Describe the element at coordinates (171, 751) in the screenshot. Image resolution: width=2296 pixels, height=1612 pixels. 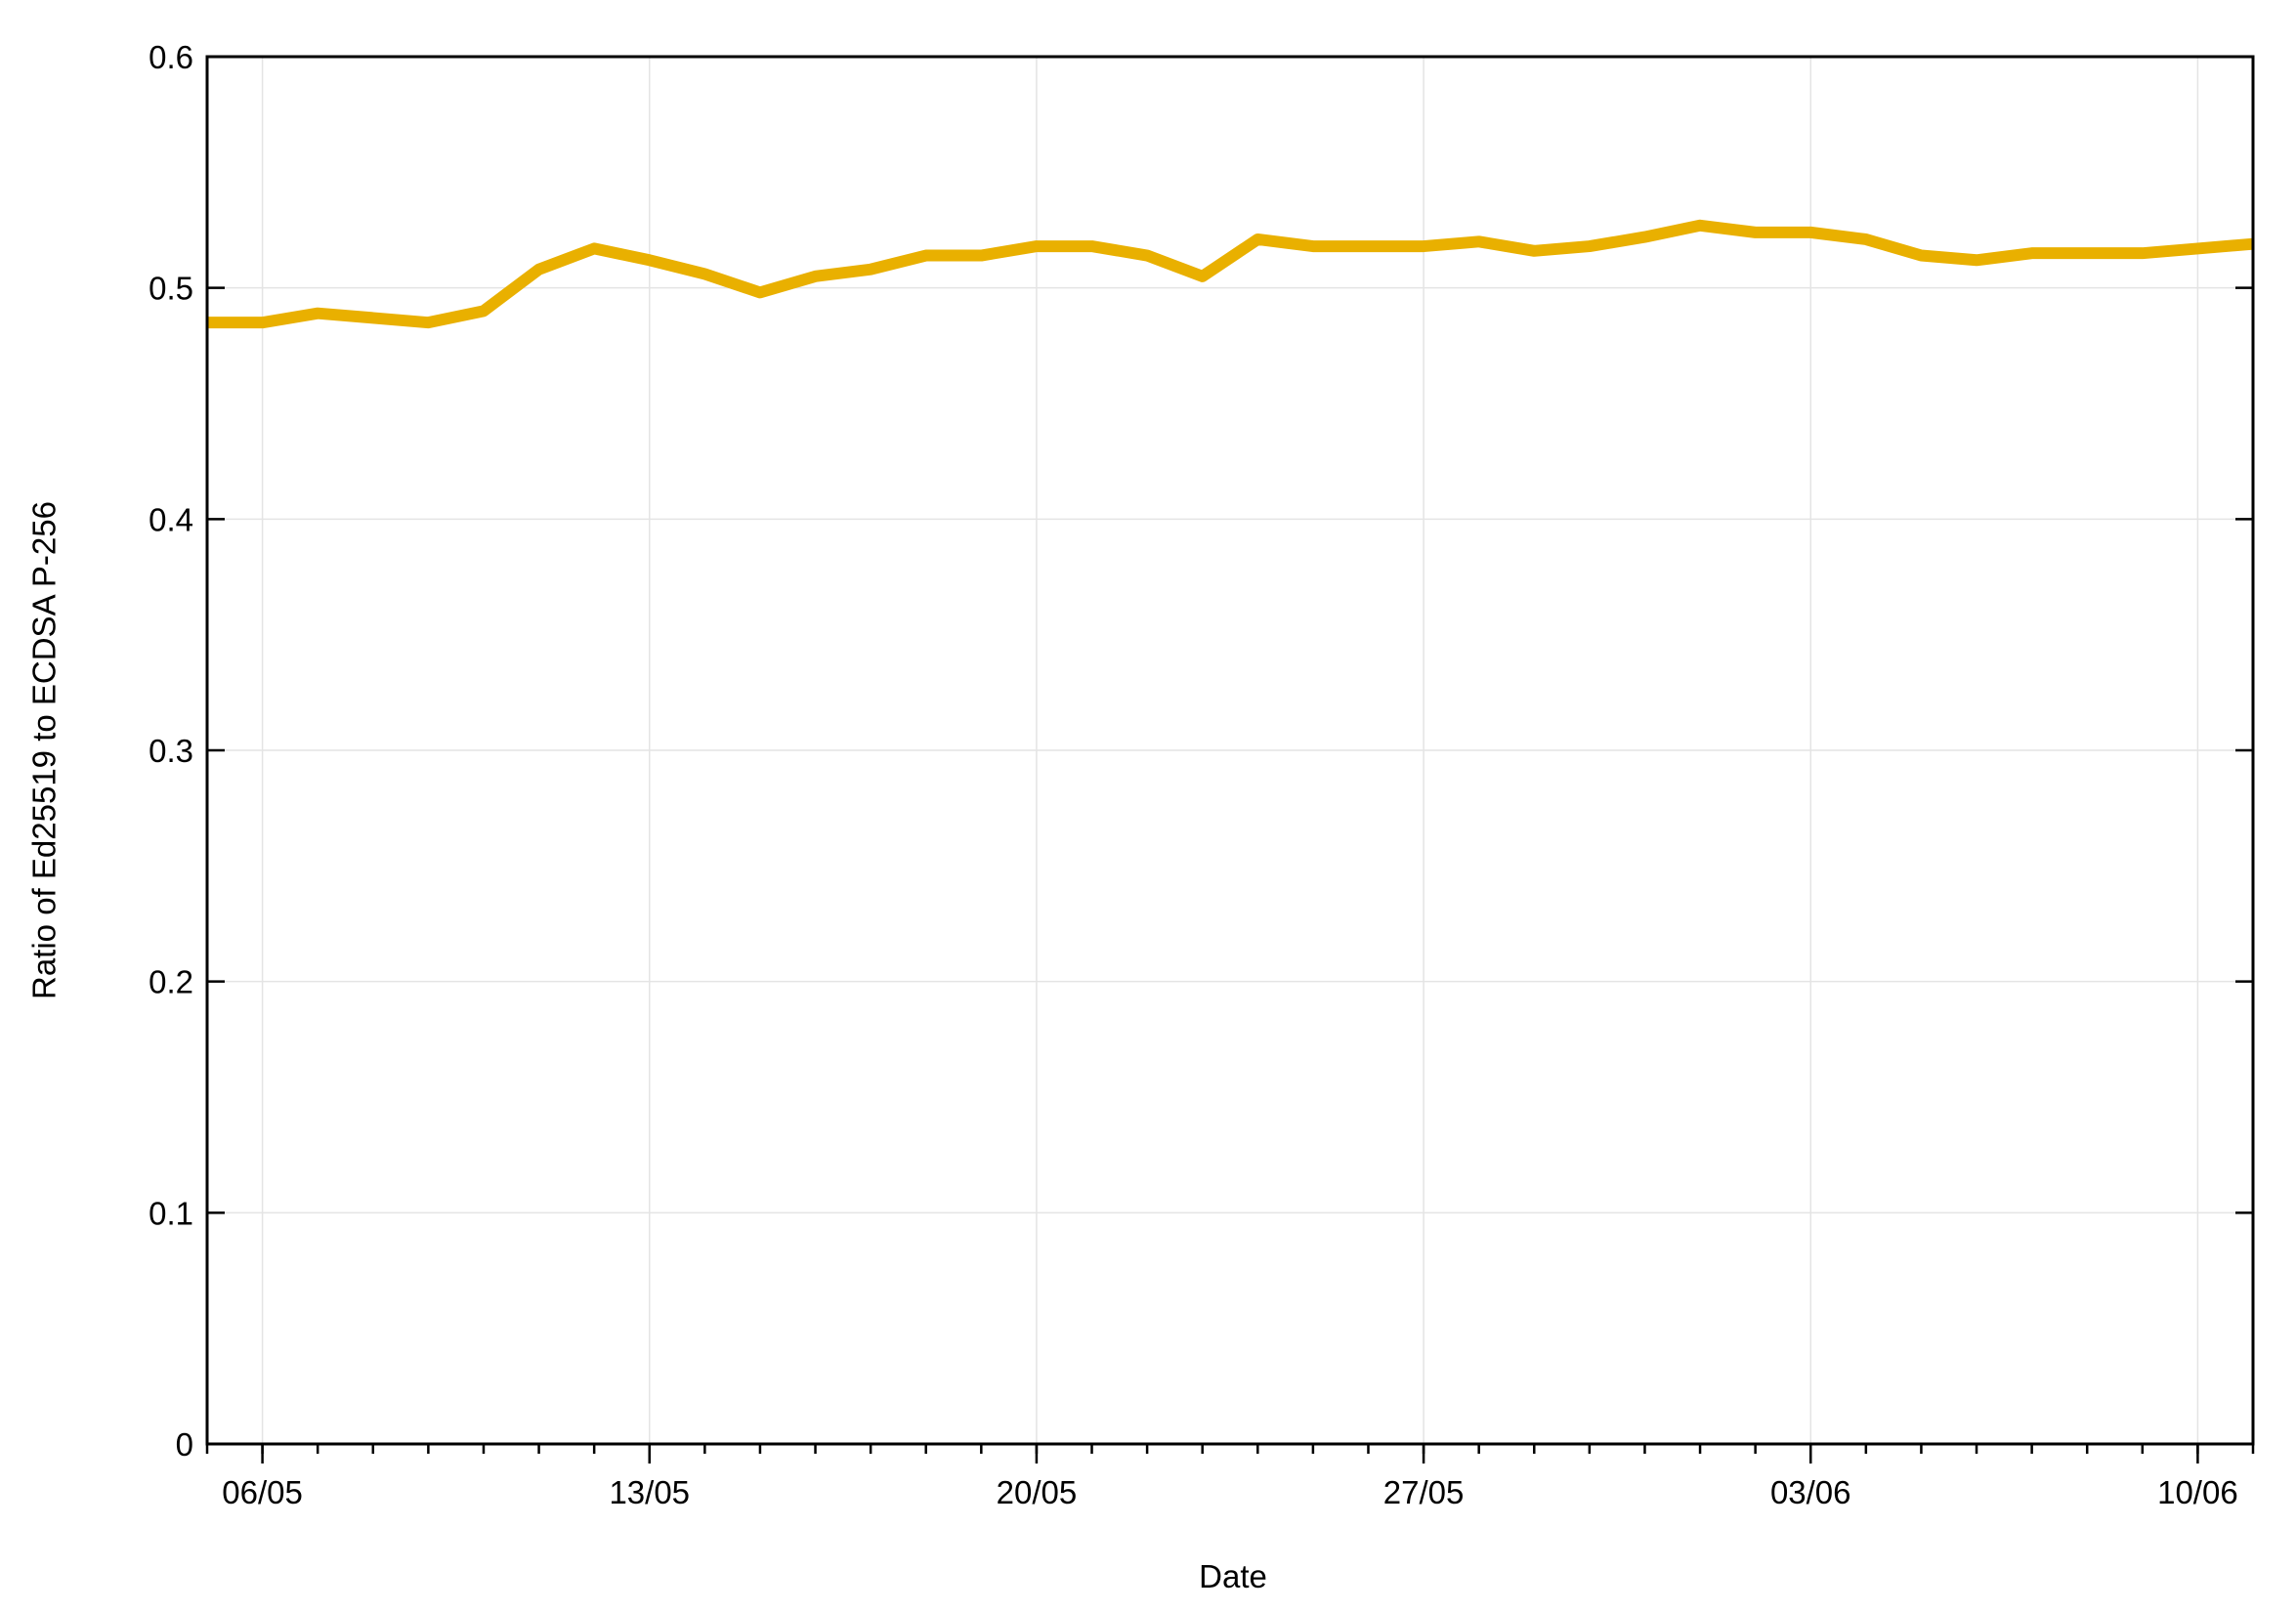
I see `y-tick-label: 0.3` at that location.